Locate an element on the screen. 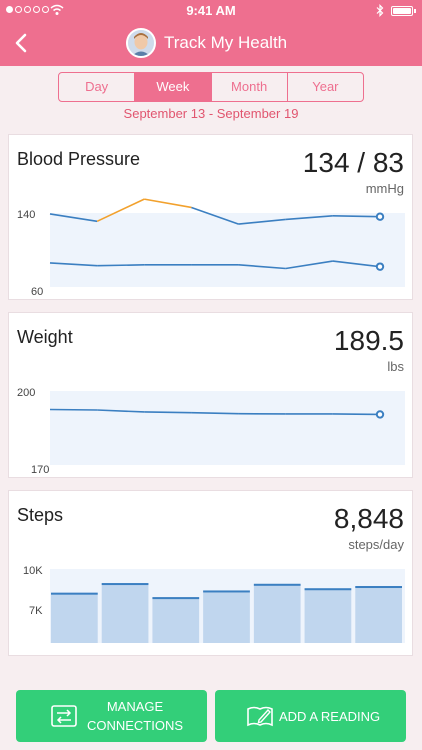  connections-icon is located at coordinates (64, 716).